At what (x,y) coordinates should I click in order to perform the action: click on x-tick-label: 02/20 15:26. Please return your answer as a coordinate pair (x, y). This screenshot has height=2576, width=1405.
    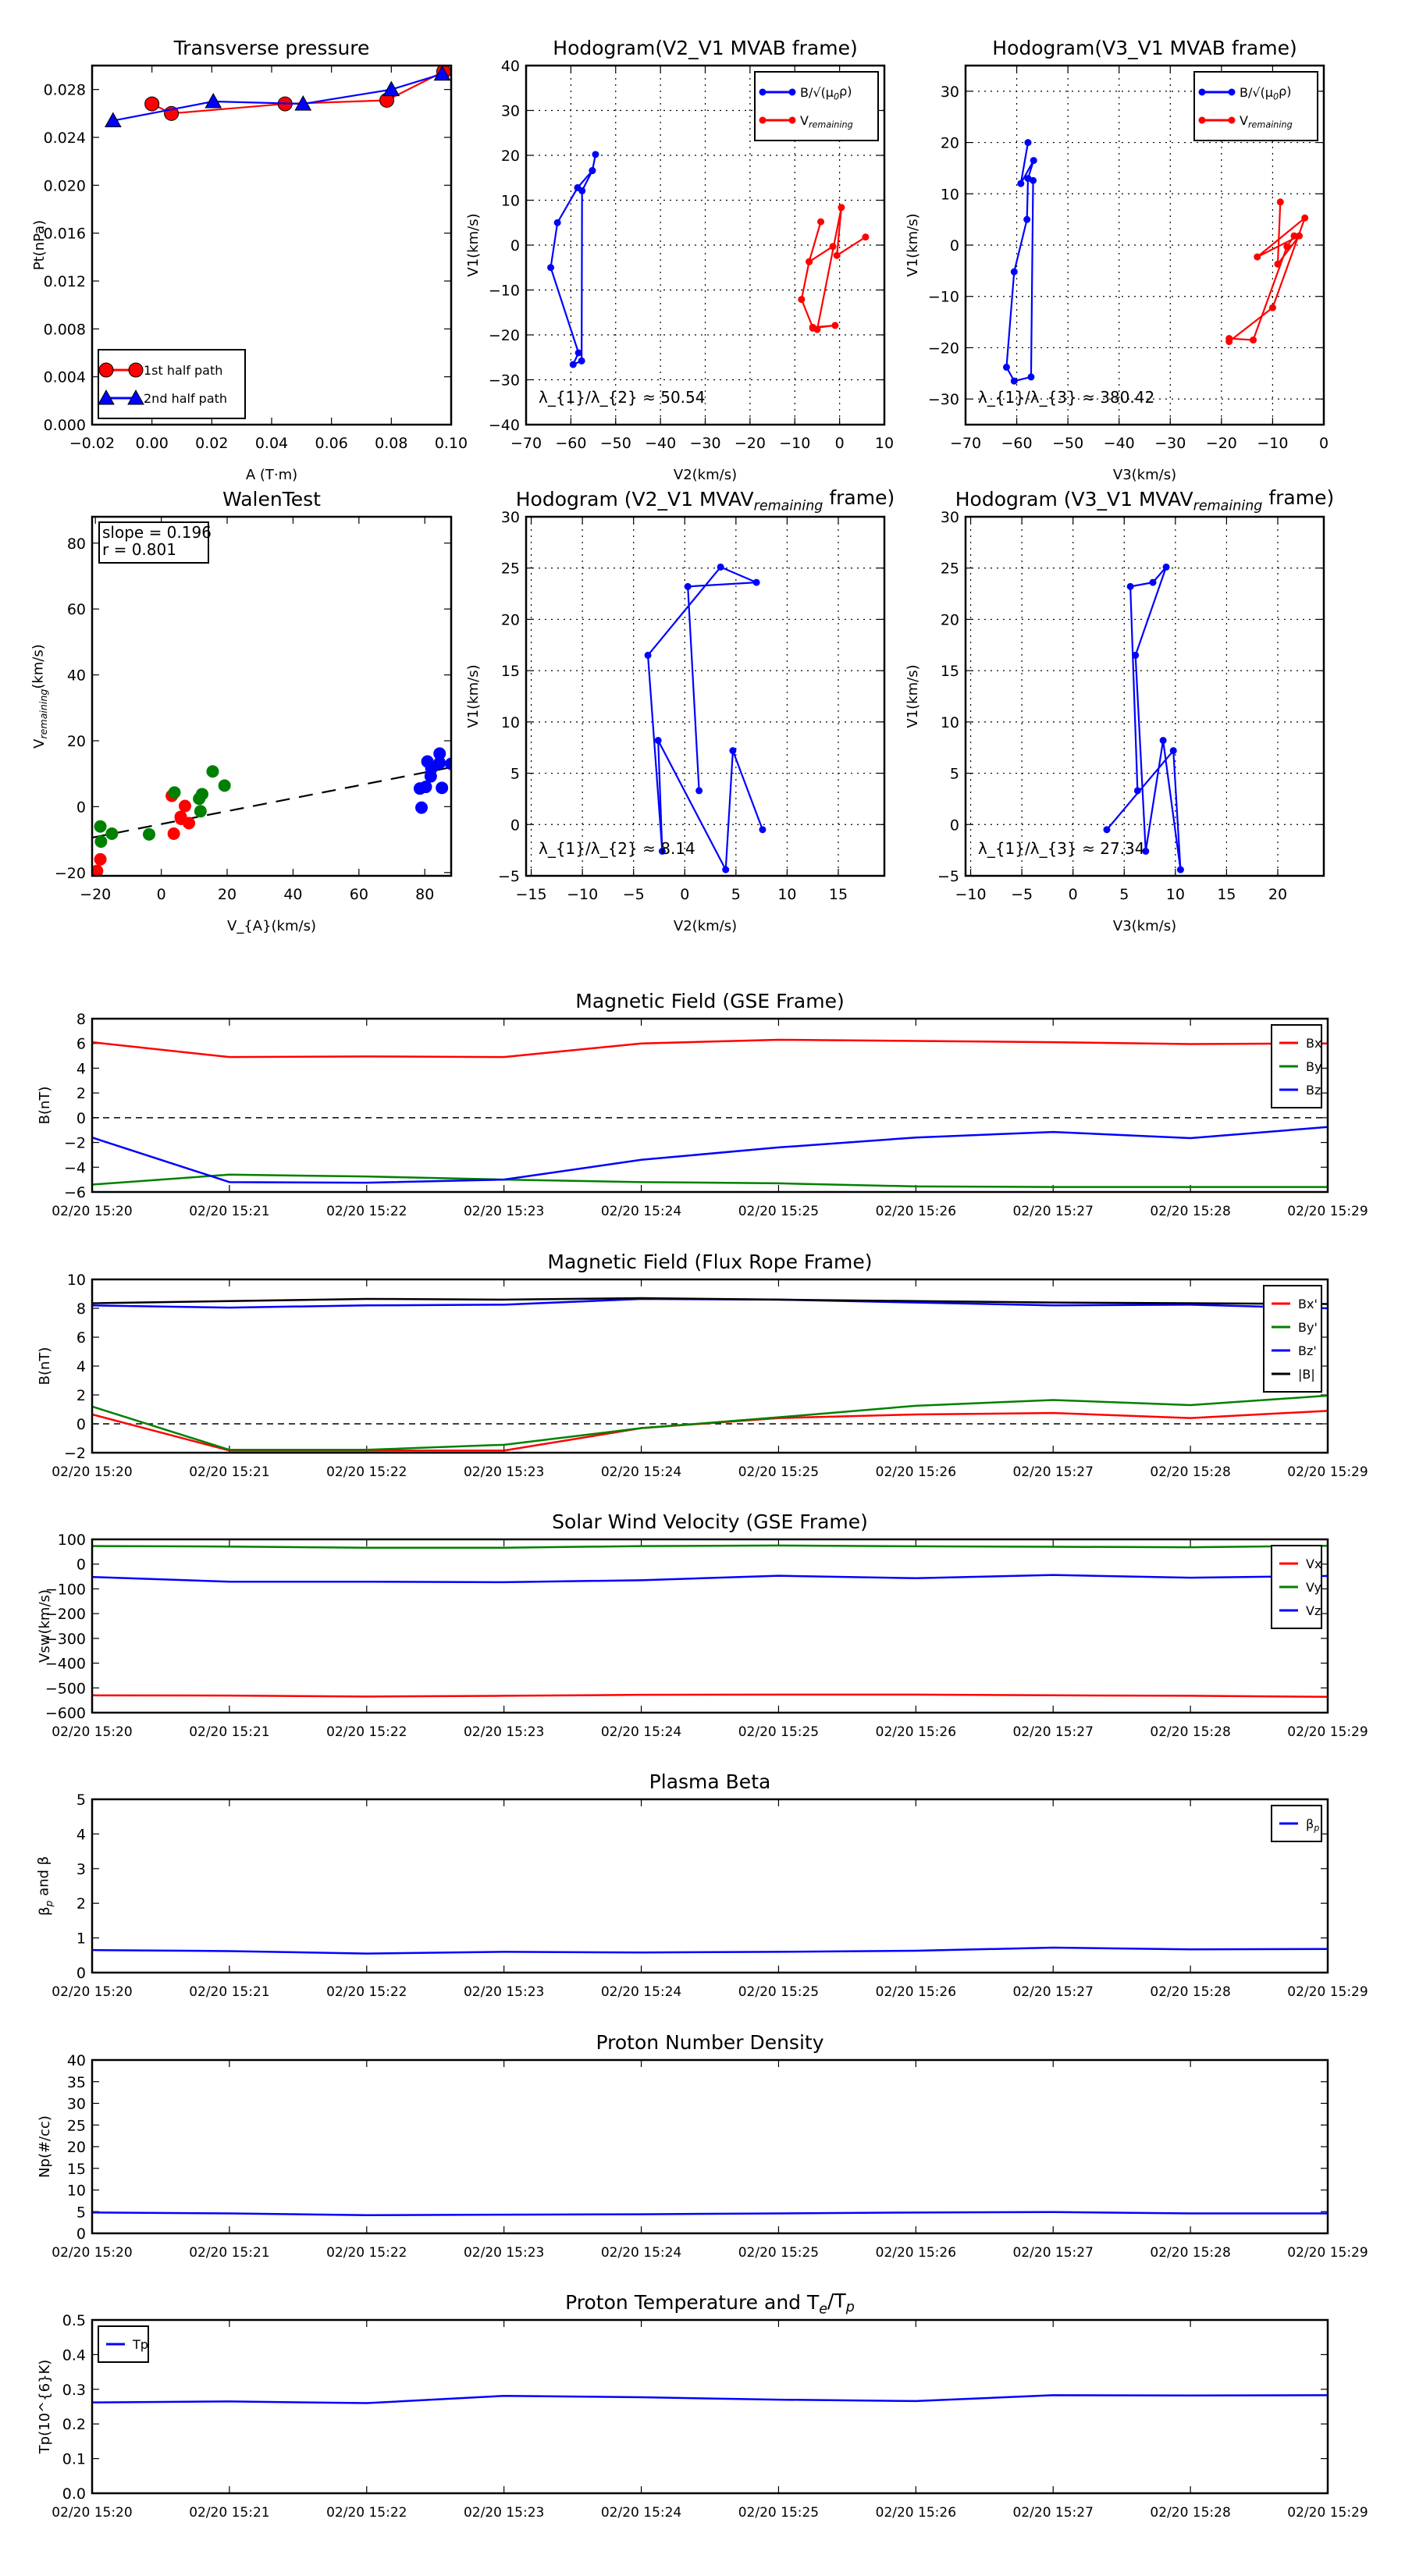
    Looking at the image, I should click on (916, 1211).